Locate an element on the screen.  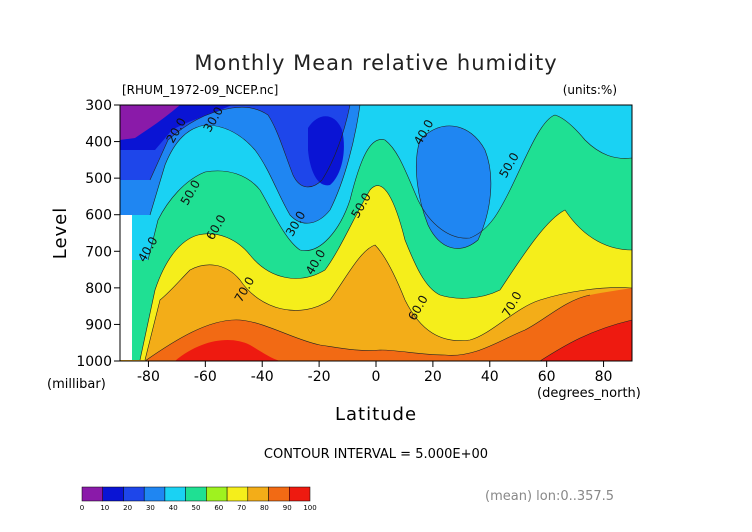
x-tick-label: -40 is located at coordinates (262, 377).